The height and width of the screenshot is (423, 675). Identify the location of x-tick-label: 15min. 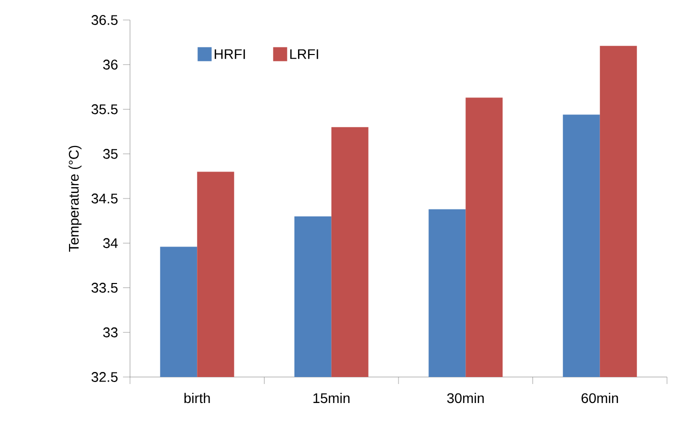
(331, 398).